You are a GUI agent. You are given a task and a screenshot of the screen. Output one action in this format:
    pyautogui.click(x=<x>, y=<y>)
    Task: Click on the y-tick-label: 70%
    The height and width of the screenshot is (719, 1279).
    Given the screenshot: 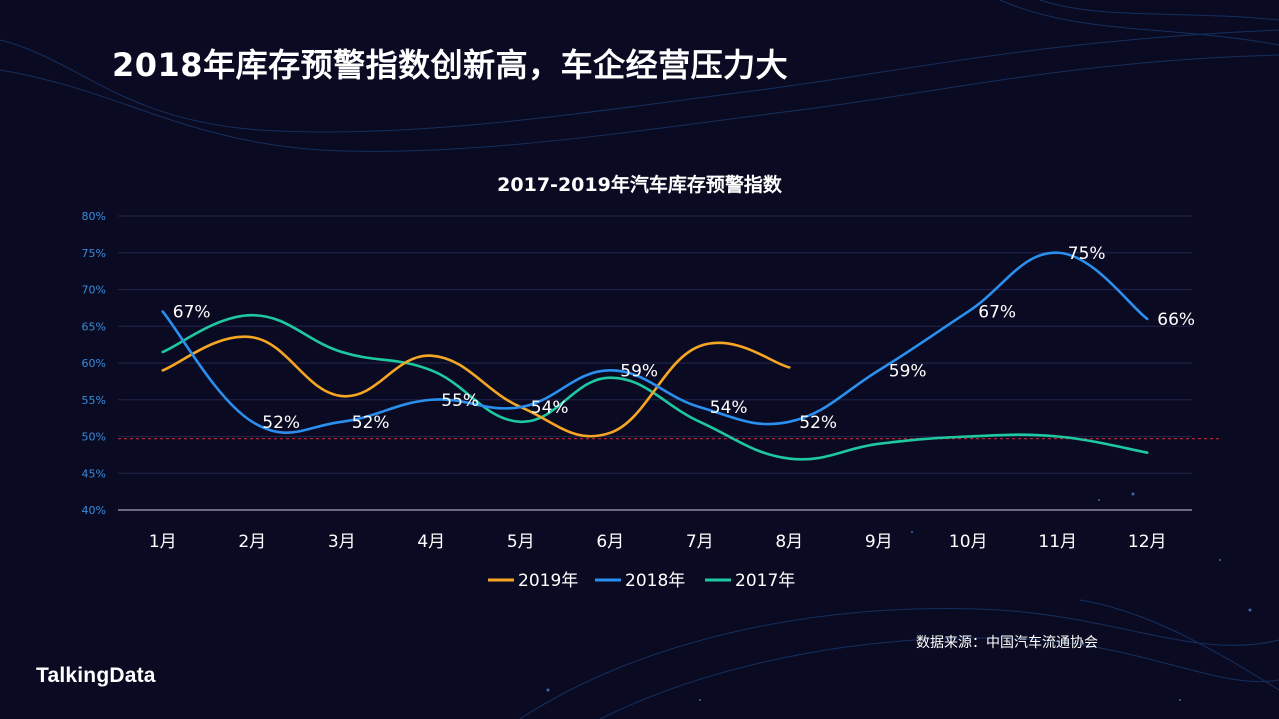 What is the action you would take?
    pyautogui.click(x=94, y=290)
    